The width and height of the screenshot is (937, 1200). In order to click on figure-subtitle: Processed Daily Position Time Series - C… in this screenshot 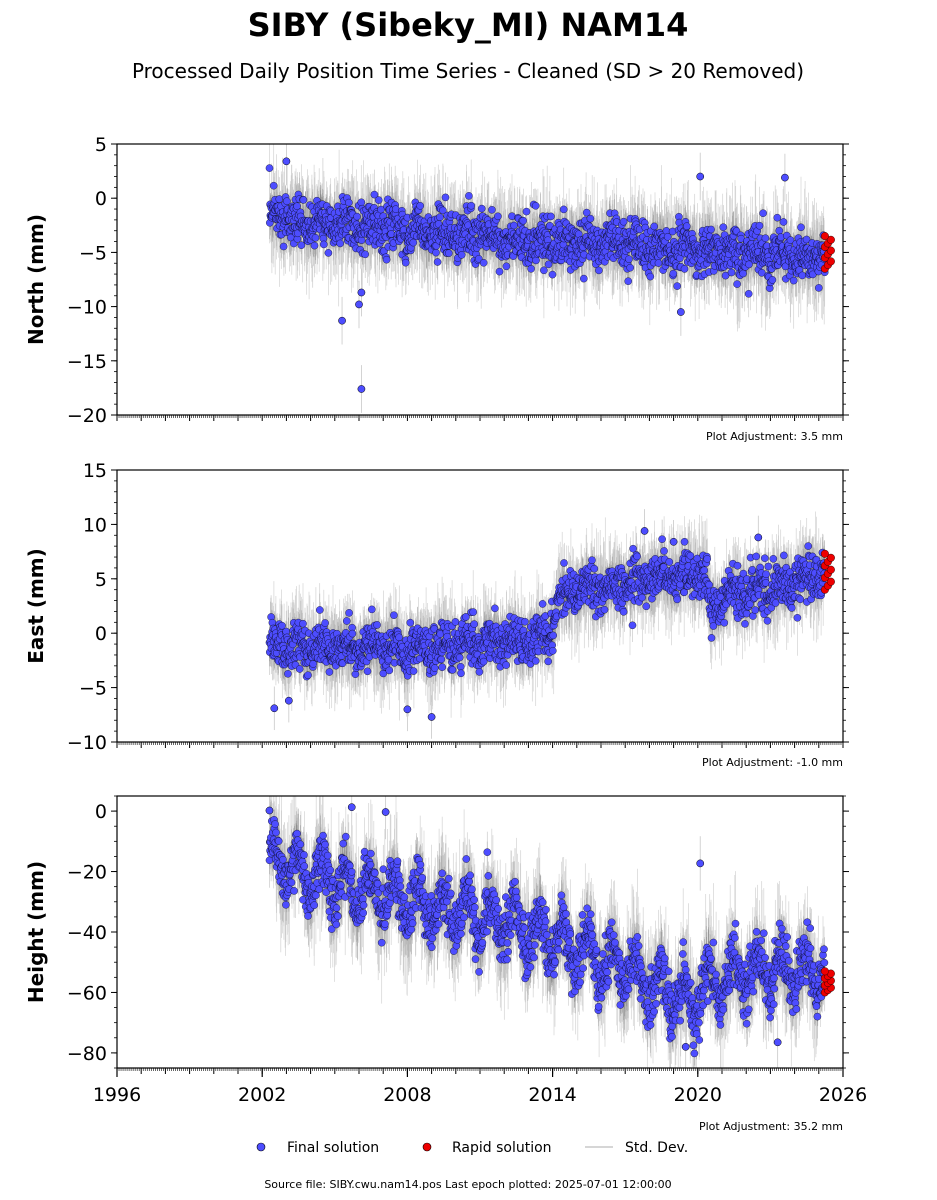, I will do `click(468, 71)`.